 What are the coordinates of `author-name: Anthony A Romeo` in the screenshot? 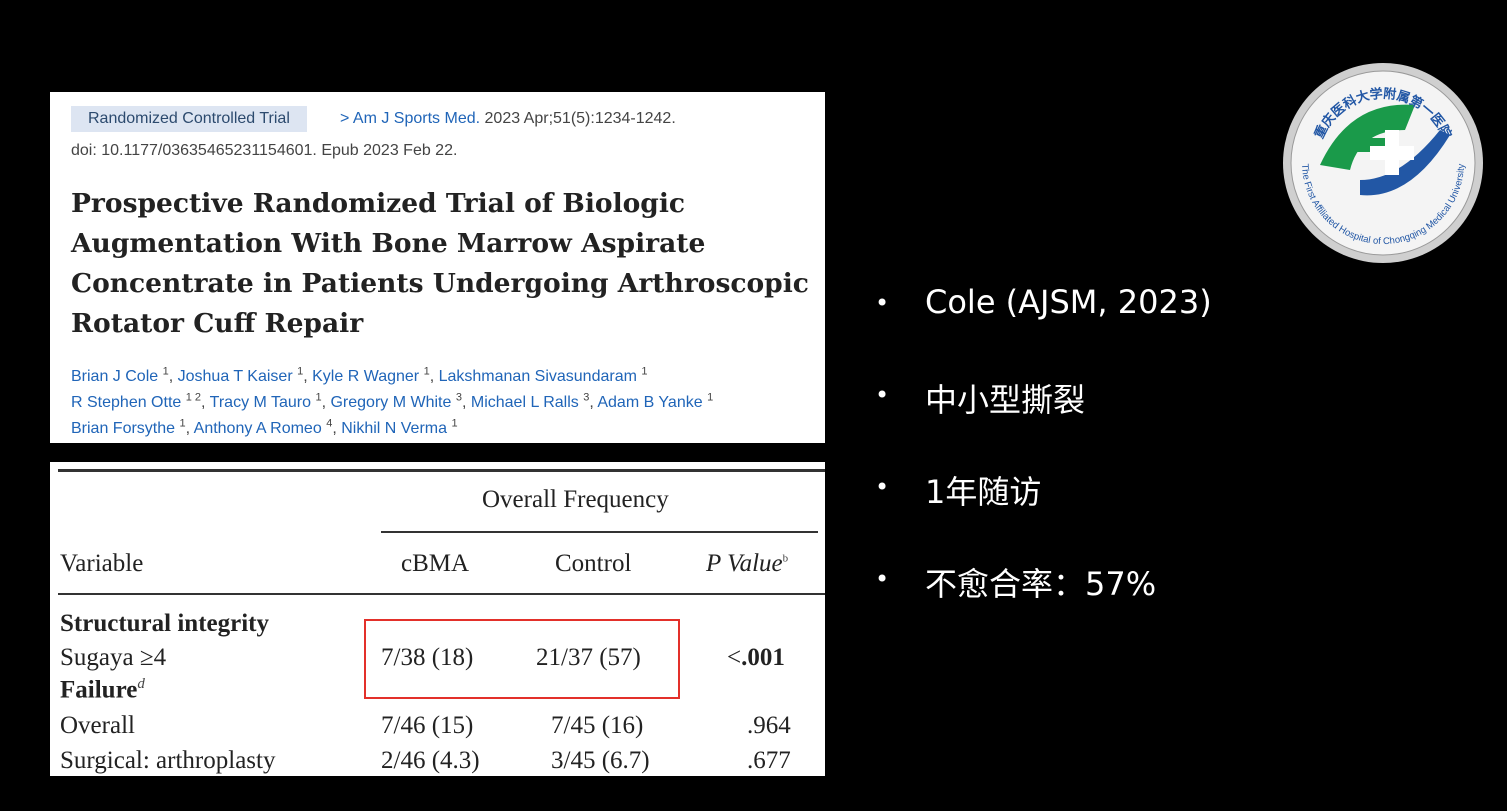 It's located at (257, 429).